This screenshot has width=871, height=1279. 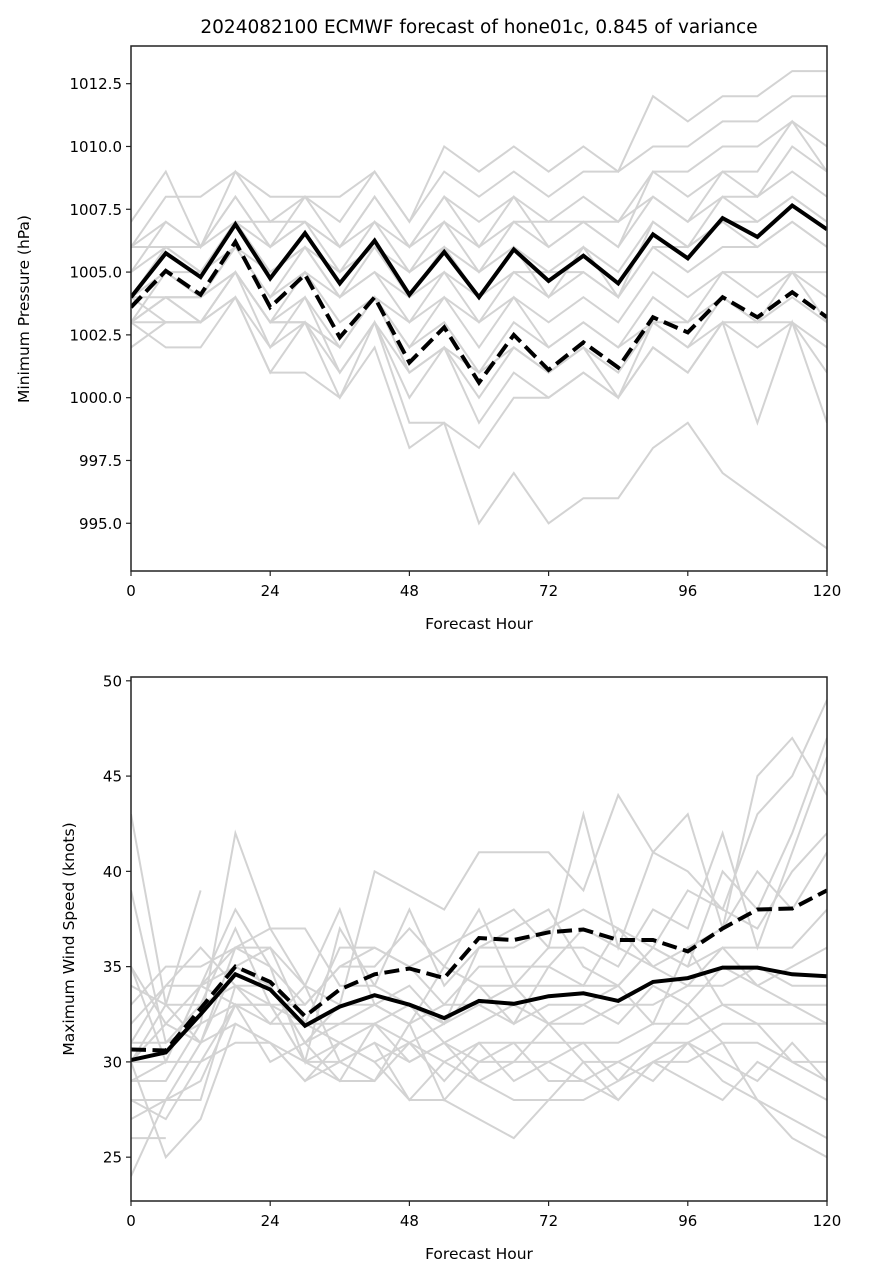 What do you see at coordinates (112, 1062) in the screenshot?
I see `y-tick-label: 30` at bounding box center [112, 1062].